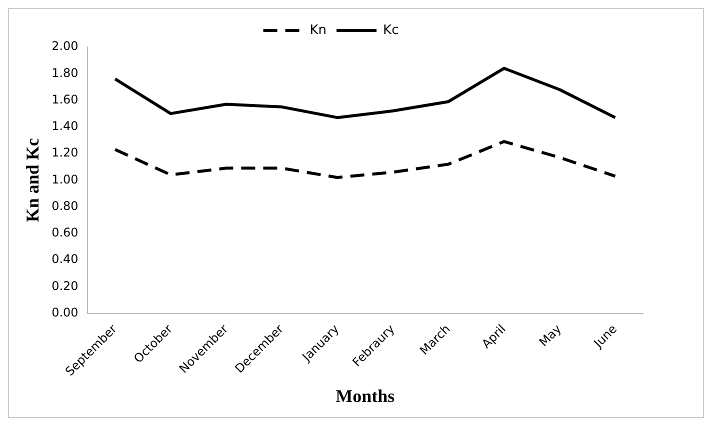 This screenshot has width=712, height=427. What do you see at coordinates (65, 126) in the screenshot?
I see `y-tick-label: 1.40` at bounding box center [65, 126].